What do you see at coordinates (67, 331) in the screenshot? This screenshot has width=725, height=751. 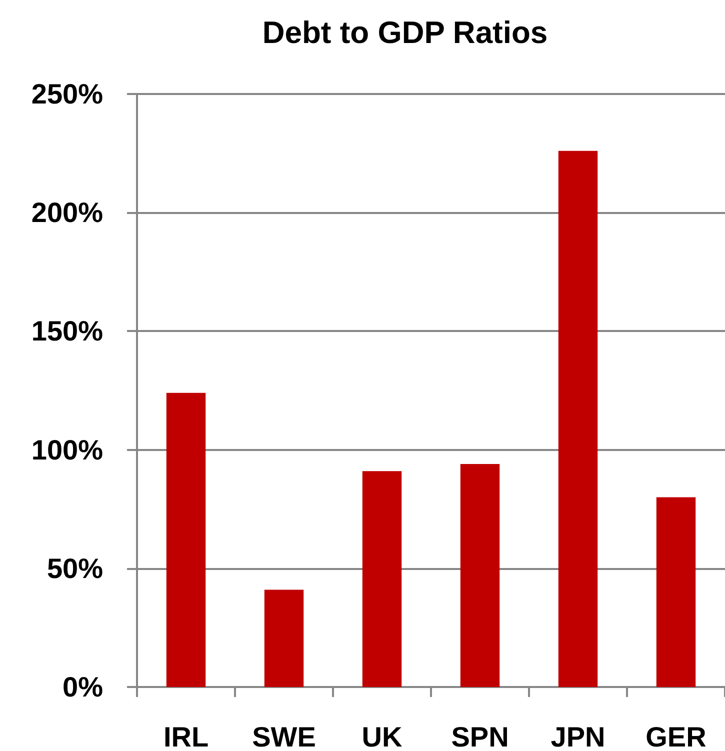 I see `y-tick-label: 150%` at bounding box center [67, 331].